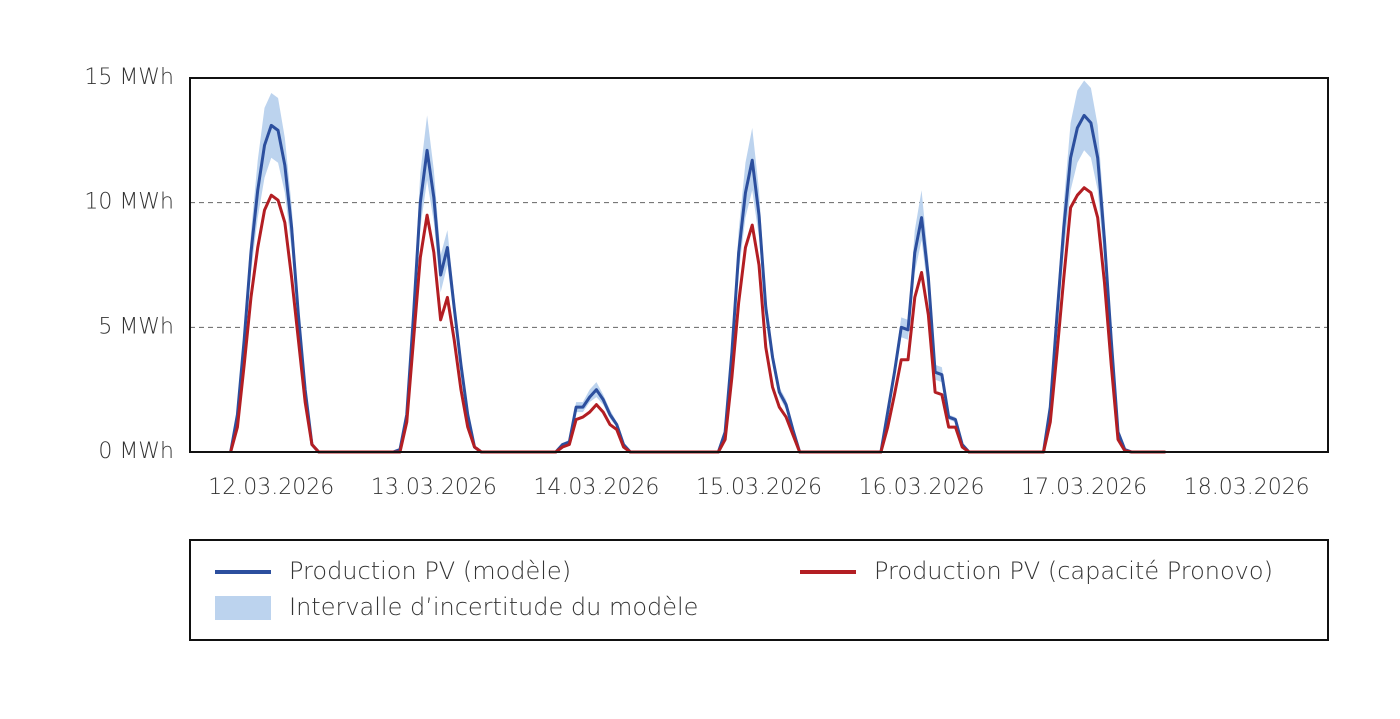  Describe the element at coordinates (596, 487) in the screenshot. I see `x-tick-label: 14.03.2026` at that location.